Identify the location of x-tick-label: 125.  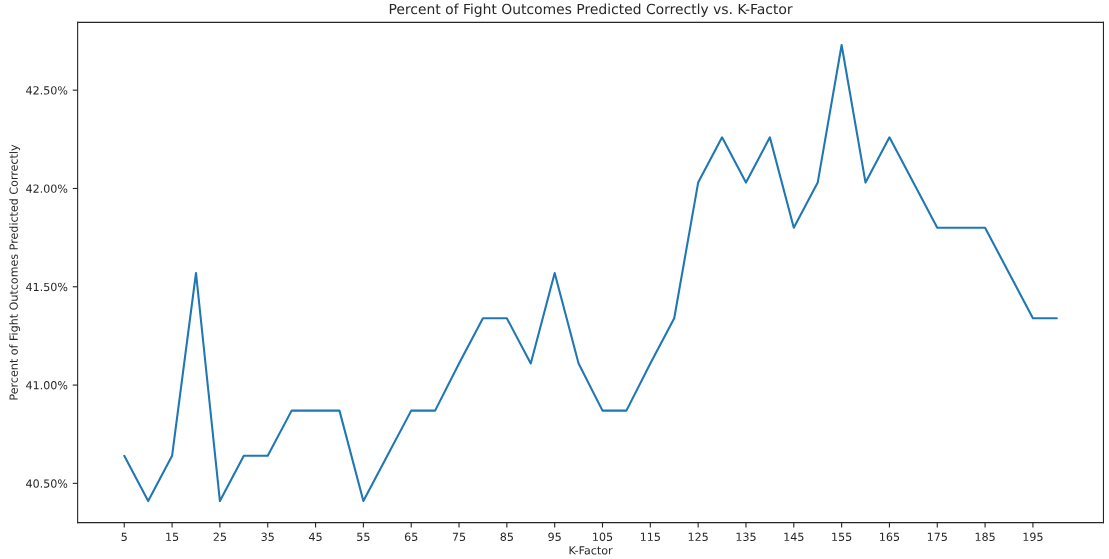
(698, 536).